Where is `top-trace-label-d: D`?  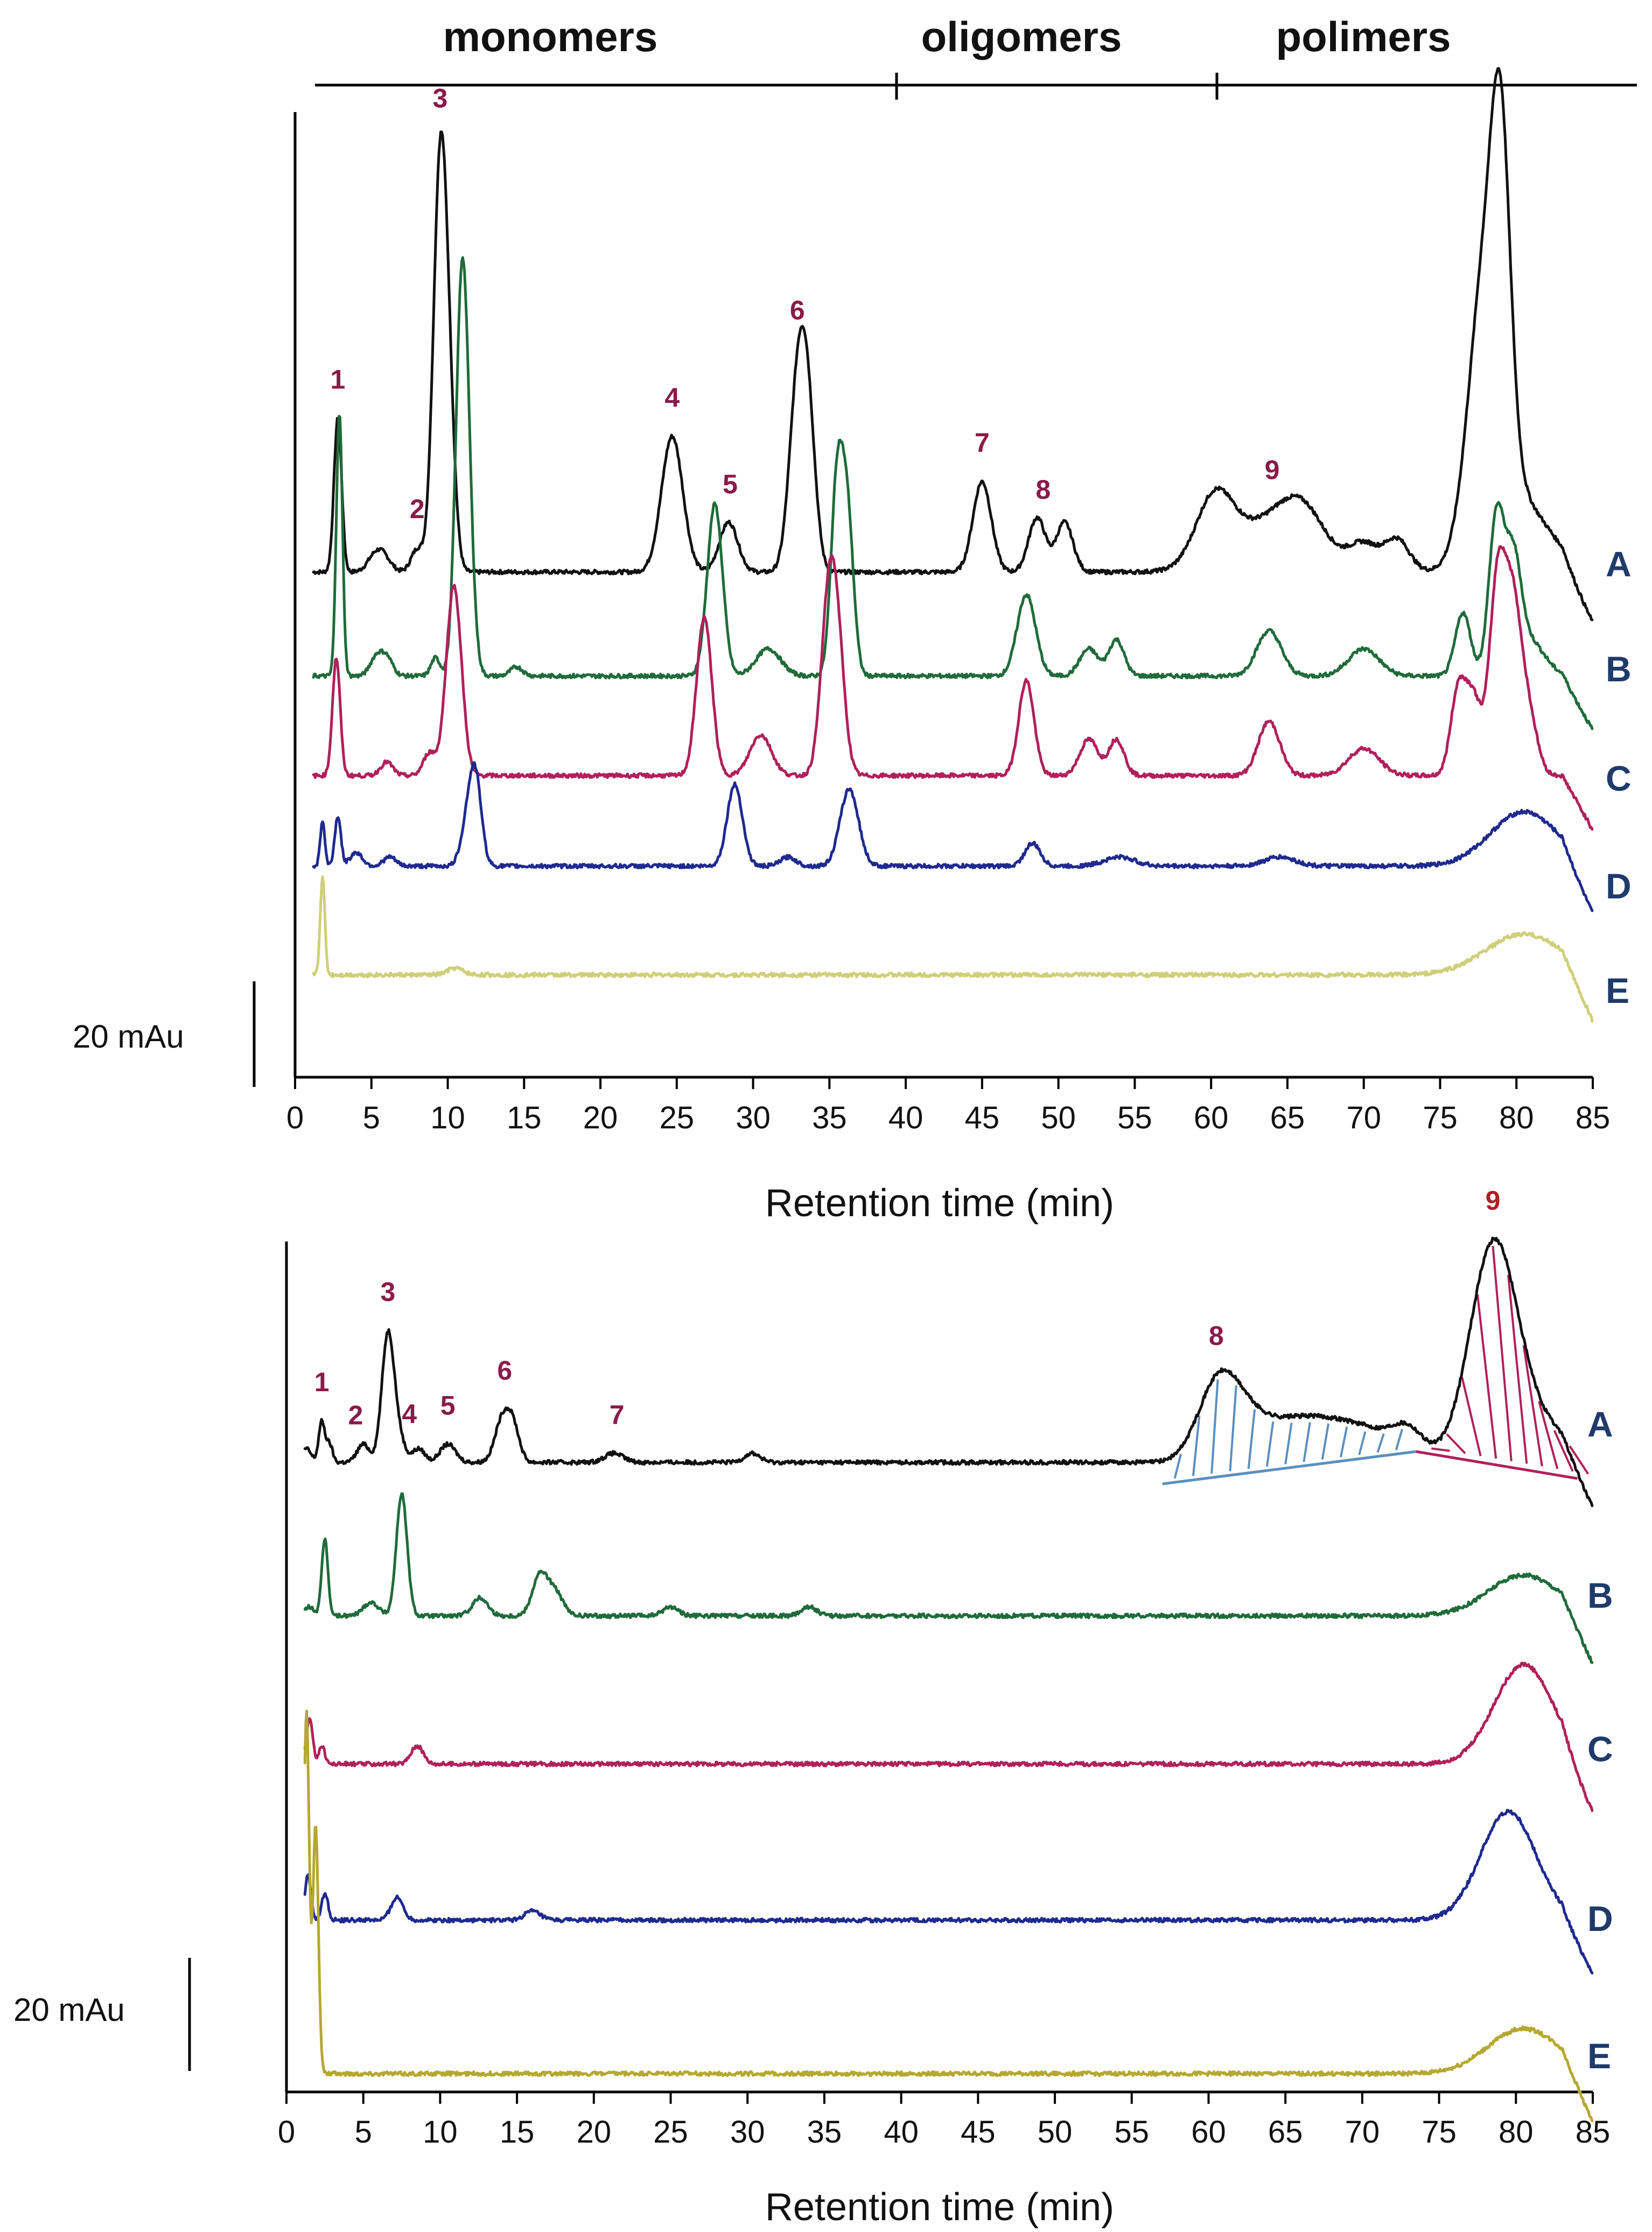 top-trace-label-d: D is located at coordinates (1619, 886).